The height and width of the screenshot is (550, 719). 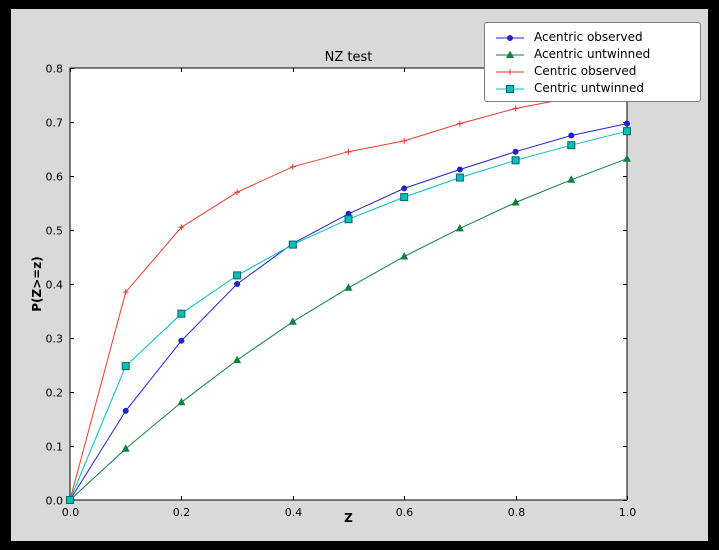 What do you see at coordinates (55, 231) in the screenshot?
I see `y-tick-label: 0.5` at bounding box center [55, 231].